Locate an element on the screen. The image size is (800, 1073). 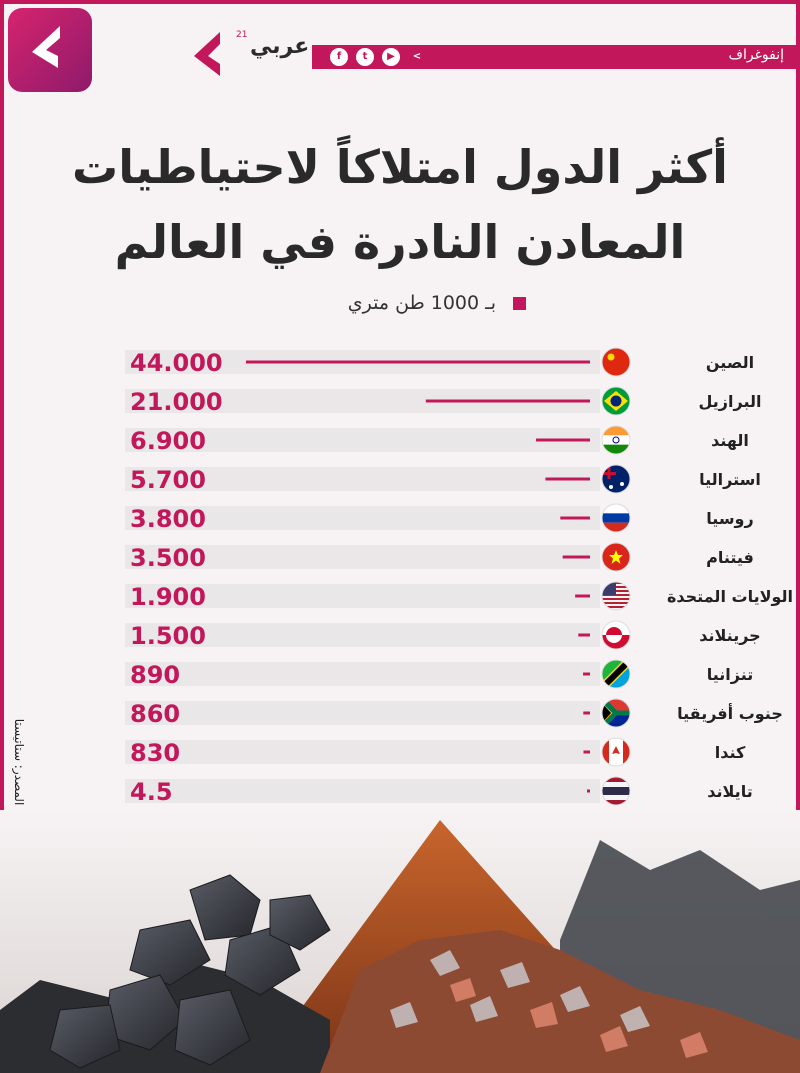
value-label: 3.800 is located at coordinates (168, 519).